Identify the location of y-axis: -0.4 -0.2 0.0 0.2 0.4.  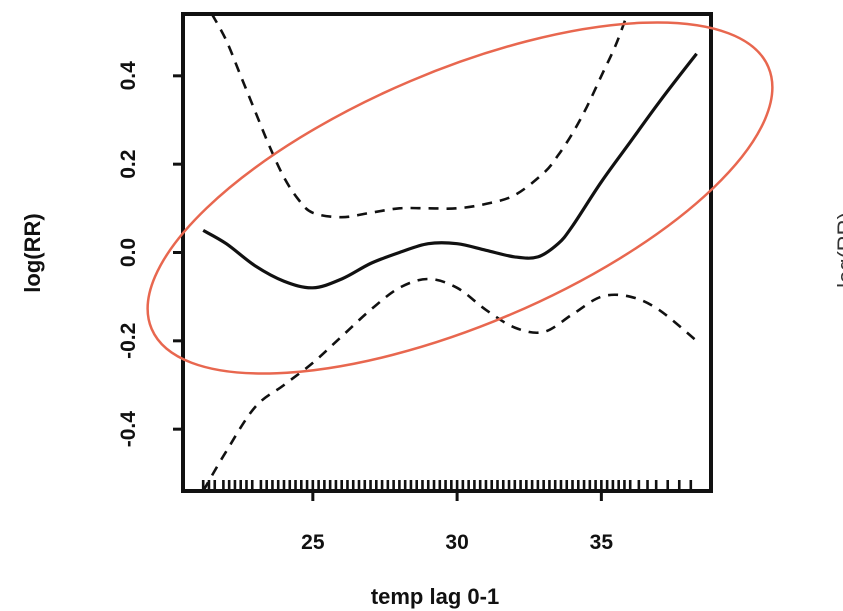
(150, 254).